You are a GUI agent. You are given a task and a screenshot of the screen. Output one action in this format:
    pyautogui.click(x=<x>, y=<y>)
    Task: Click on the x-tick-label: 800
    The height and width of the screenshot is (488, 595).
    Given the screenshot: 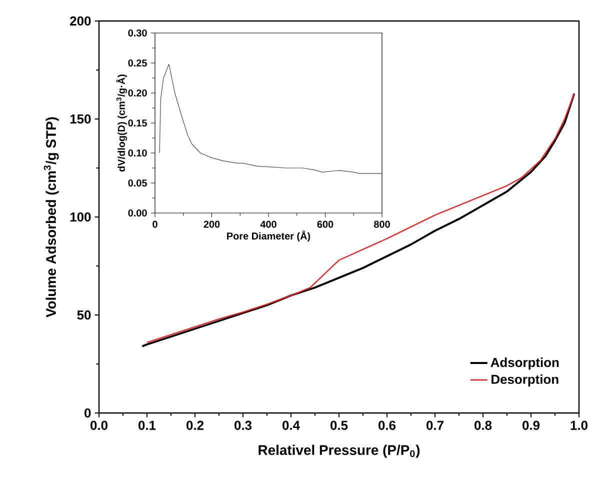 What is the action you would take?
    pyautogui.click(x=382, y=224)
    